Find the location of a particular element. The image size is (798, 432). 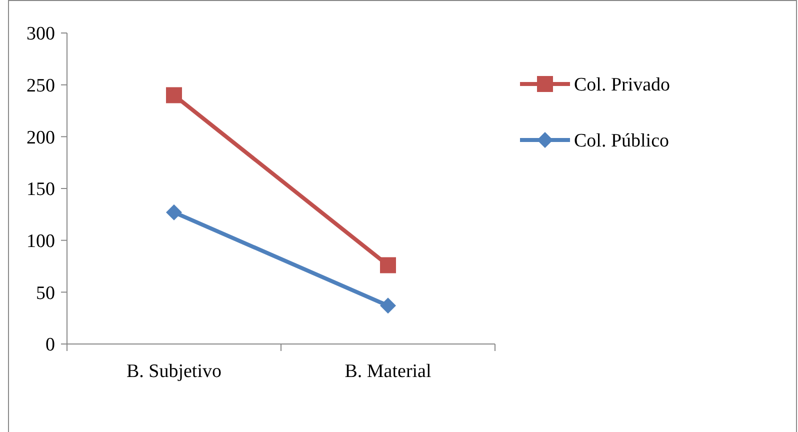

y-tick-label: 250 is located at coordinates (40, 85).